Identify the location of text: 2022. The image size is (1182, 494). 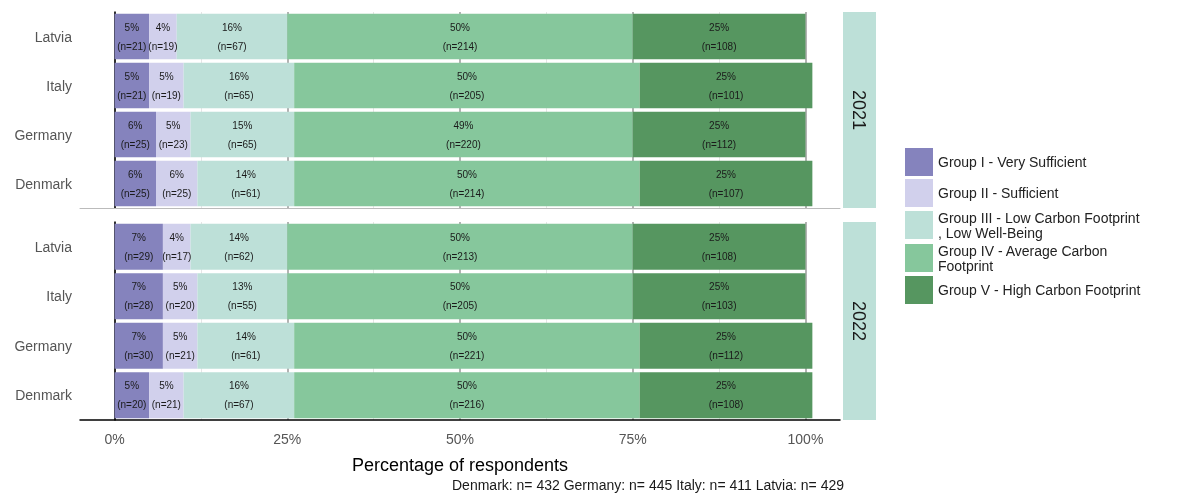
(859, 321).